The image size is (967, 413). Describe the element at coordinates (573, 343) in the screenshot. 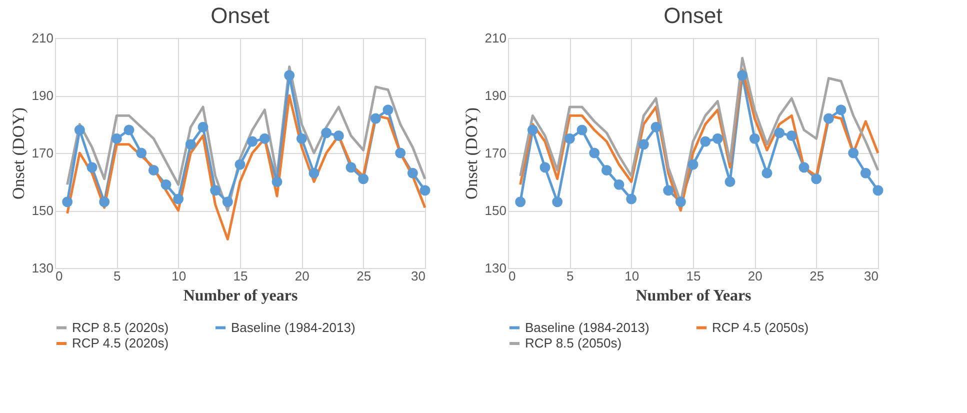

I see `legend-label: RCP 8.5 (2050s)` at that location.